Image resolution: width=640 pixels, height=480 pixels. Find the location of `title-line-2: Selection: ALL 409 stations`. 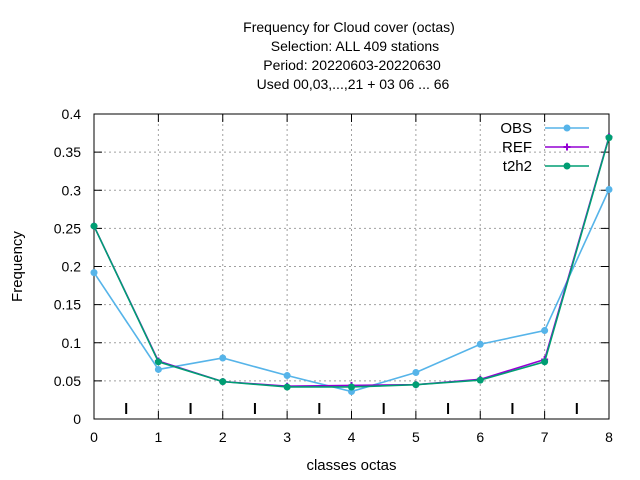

title-line-2: Selection: ALL 409 stations is located at coordinates (355, 46).